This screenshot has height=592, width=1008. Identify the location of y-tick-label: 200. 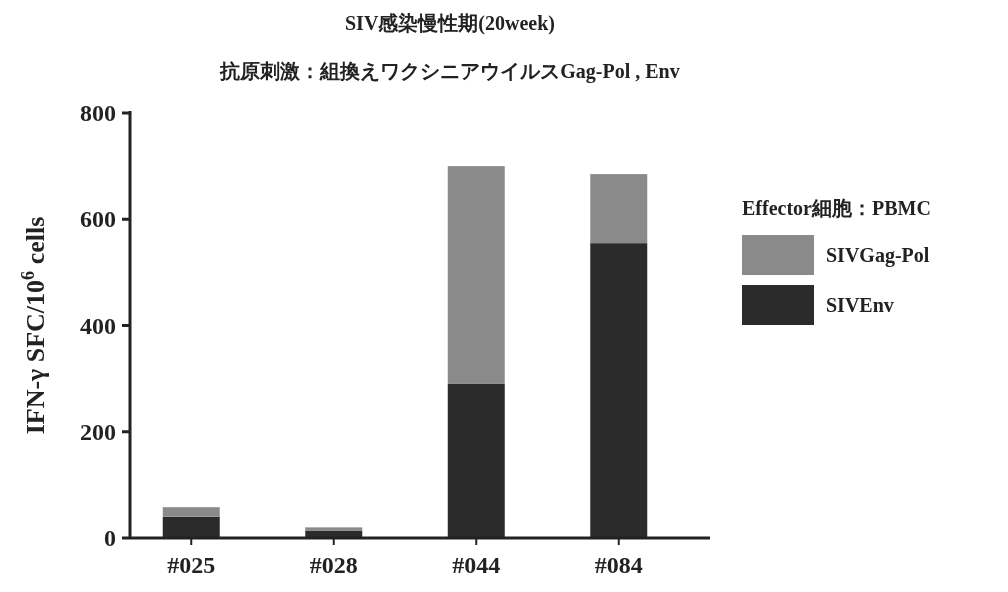
(98, 431).